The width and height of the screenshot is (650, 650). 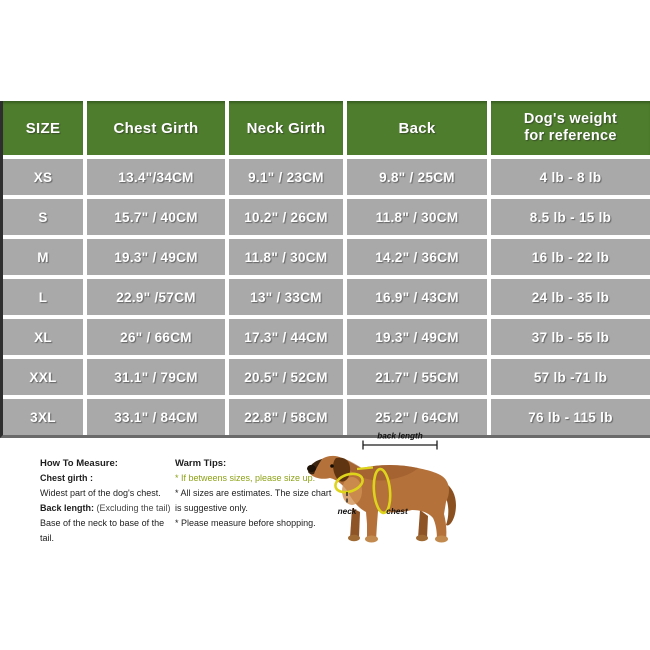 What do you see at coordinates (311, 468) in the screenshot?
I see `dog-nose` at bounding box center [311, 468].